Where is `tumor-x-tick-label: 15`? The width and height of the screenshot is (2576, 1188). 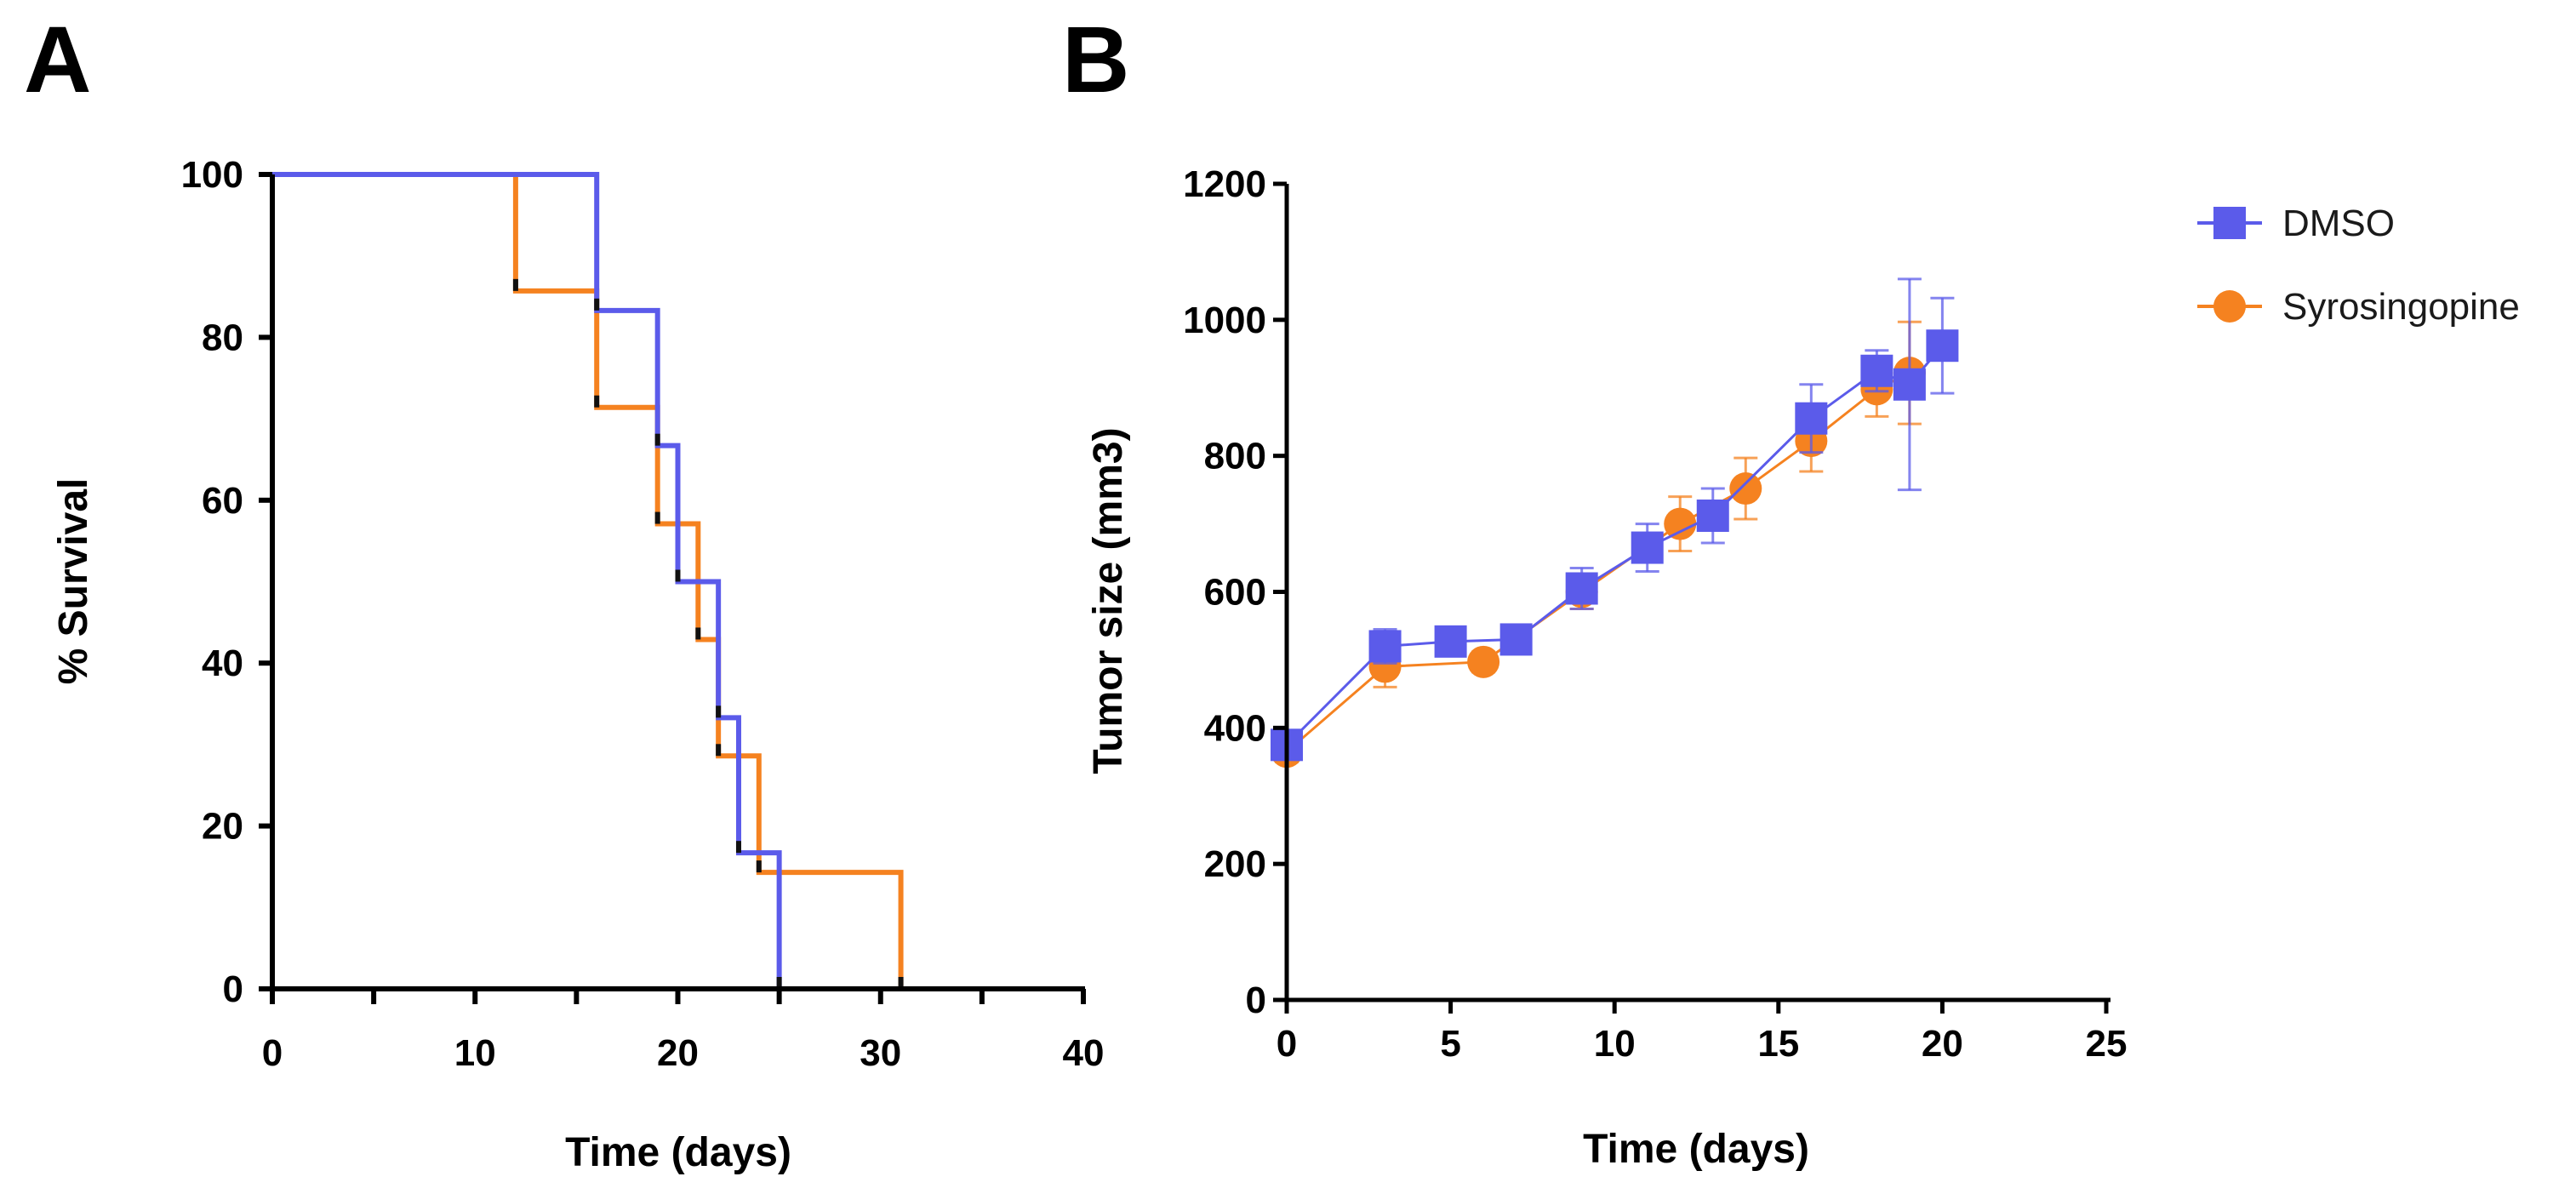 tumor-x-tick-label: 15 is located at coordinates (1778, 1044).